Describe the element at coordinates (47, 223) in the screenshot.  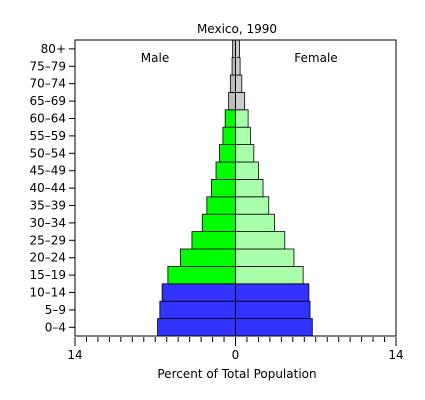
I see `y-tick-label-6: 30–34` at that location.